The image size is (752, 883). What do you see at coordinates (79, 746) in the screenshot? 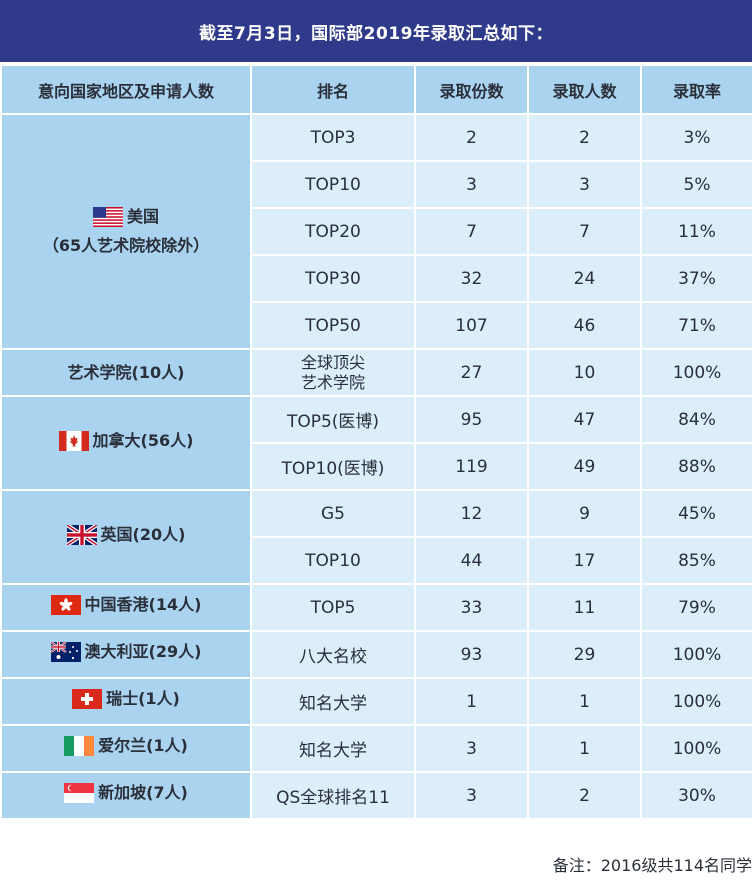
I see `ie-flag-icon` at bounding box center [79, 746].